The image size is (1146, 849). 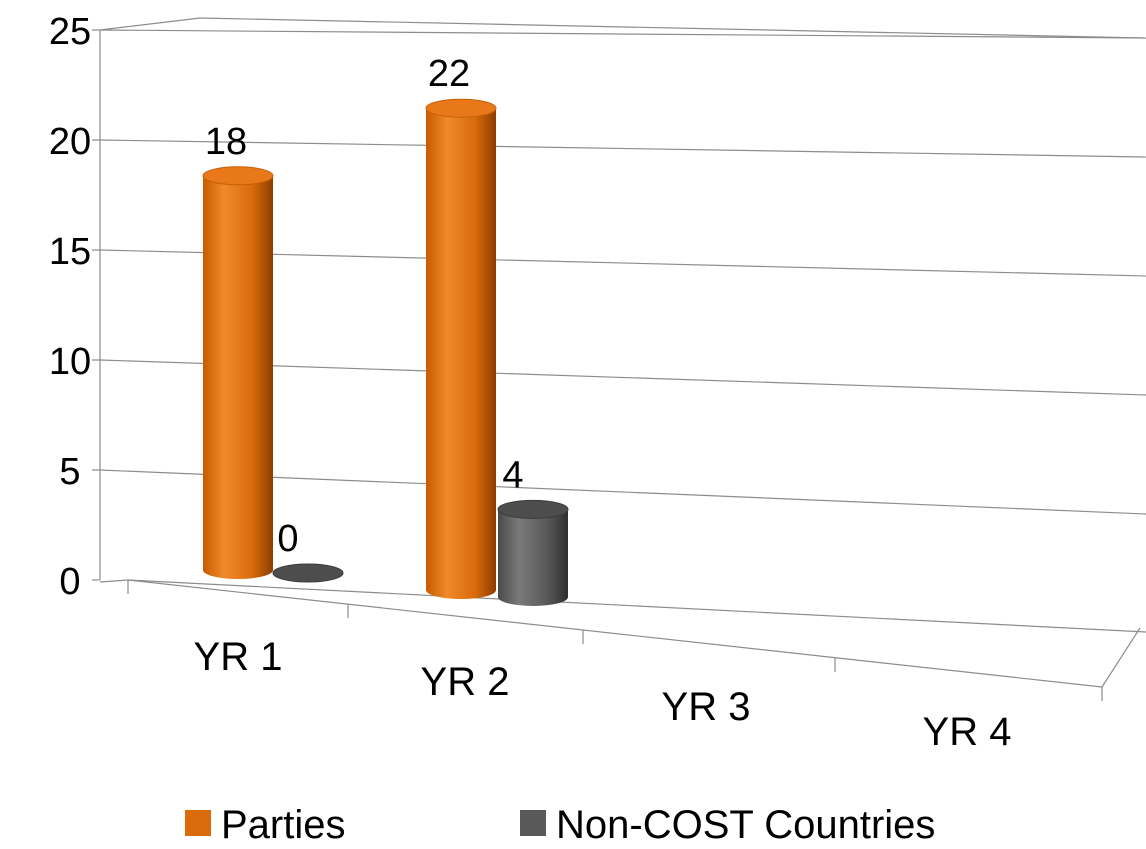 What do you see at coordinates (603, 694) in the screenshot?
I see `x-axis-categories: YR 1 YR 2 YR 3 YR 4` at bounding box center [603, 694].